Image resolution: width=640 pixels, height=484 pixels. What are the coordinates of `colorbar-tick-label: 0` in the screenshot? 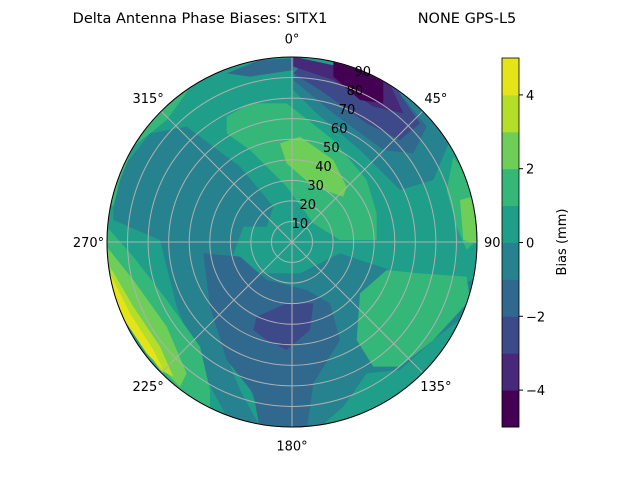 It's located at (530, 244).